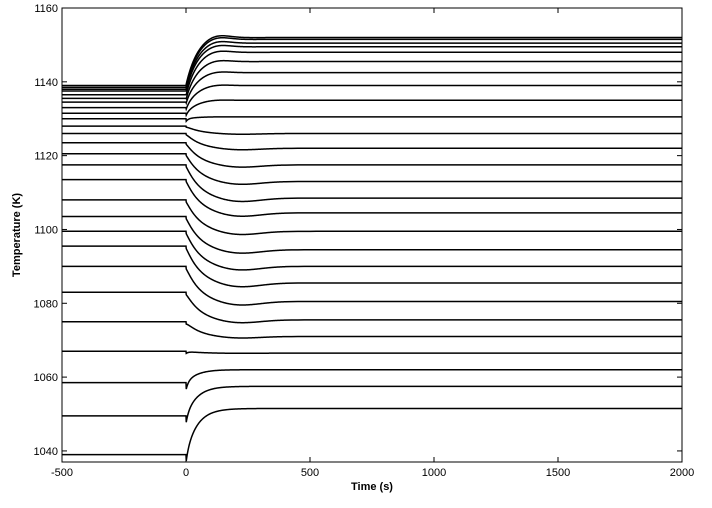 This screenshot has height=508, width=712. What do you see at coordinates (558, 473) in the screenshot?
I see `x-tick-label: 1500` at bounding box center [558, 473].